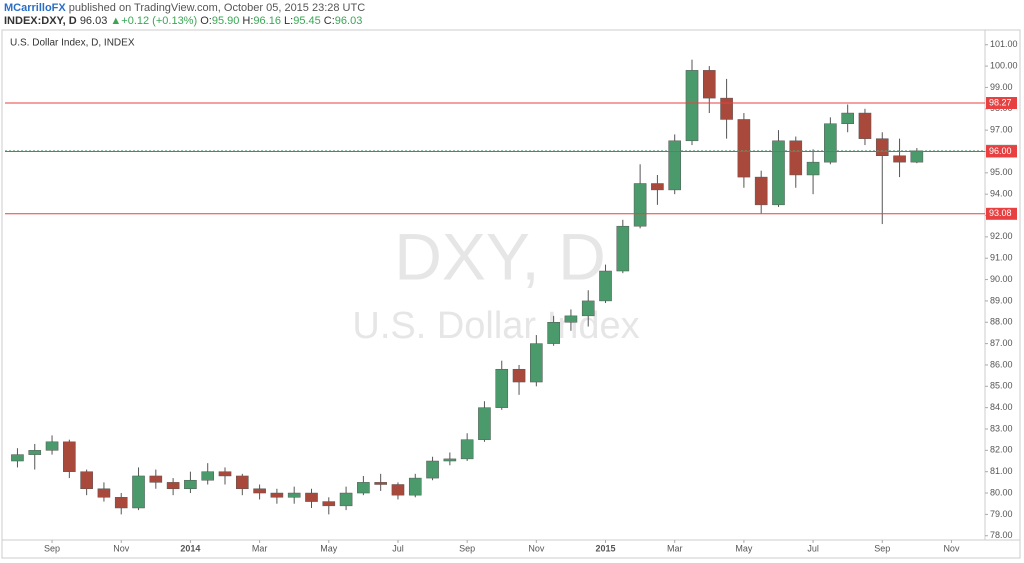 Image resolution: width=1024 pixels, height=563 pixels. I want to click on last: 96.03, so click(93, 21).